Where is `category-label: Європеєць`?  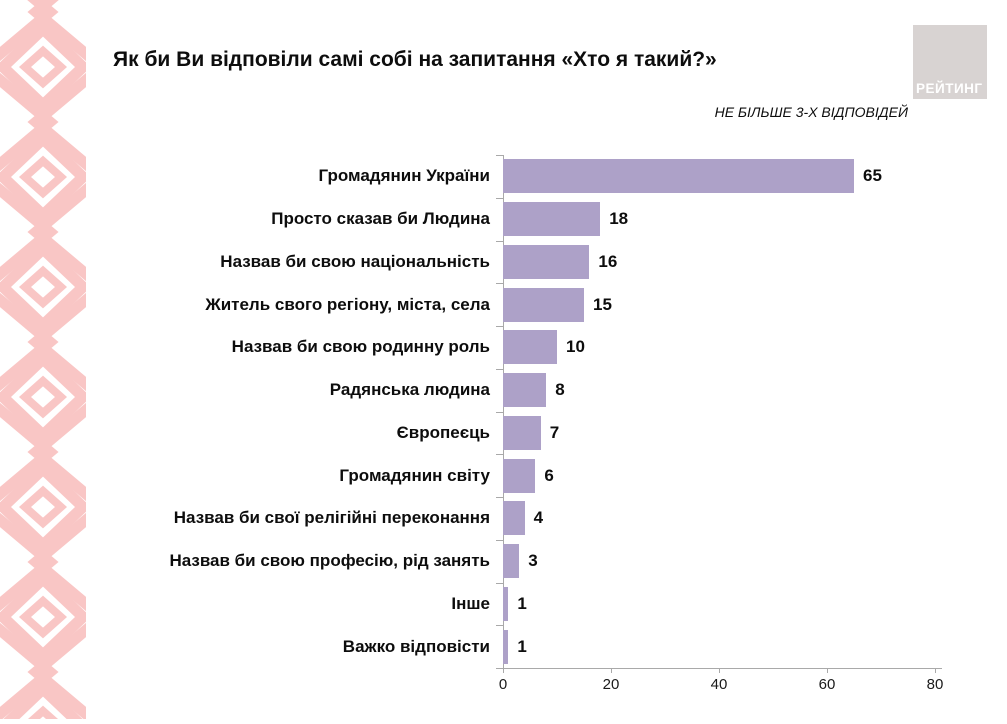 category-label: Європеєць is located at coordinates (443, 432).